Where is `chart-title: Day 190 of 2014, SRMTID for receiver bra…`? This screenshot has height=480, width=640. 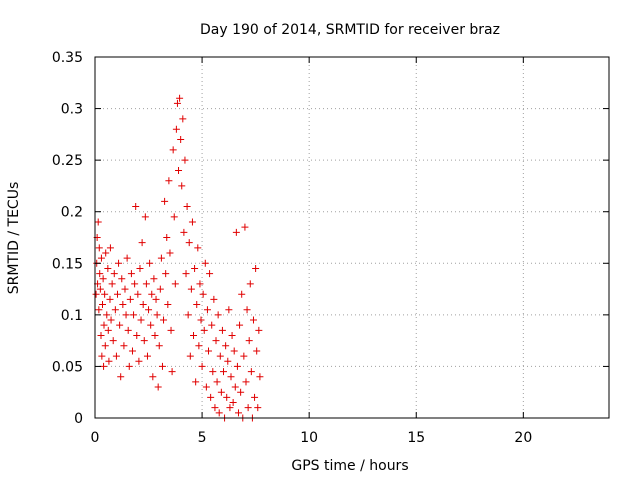
chart-title: Day 190 of 2014, SRMTID for receiver bra… is located at coordinates (350, 30).